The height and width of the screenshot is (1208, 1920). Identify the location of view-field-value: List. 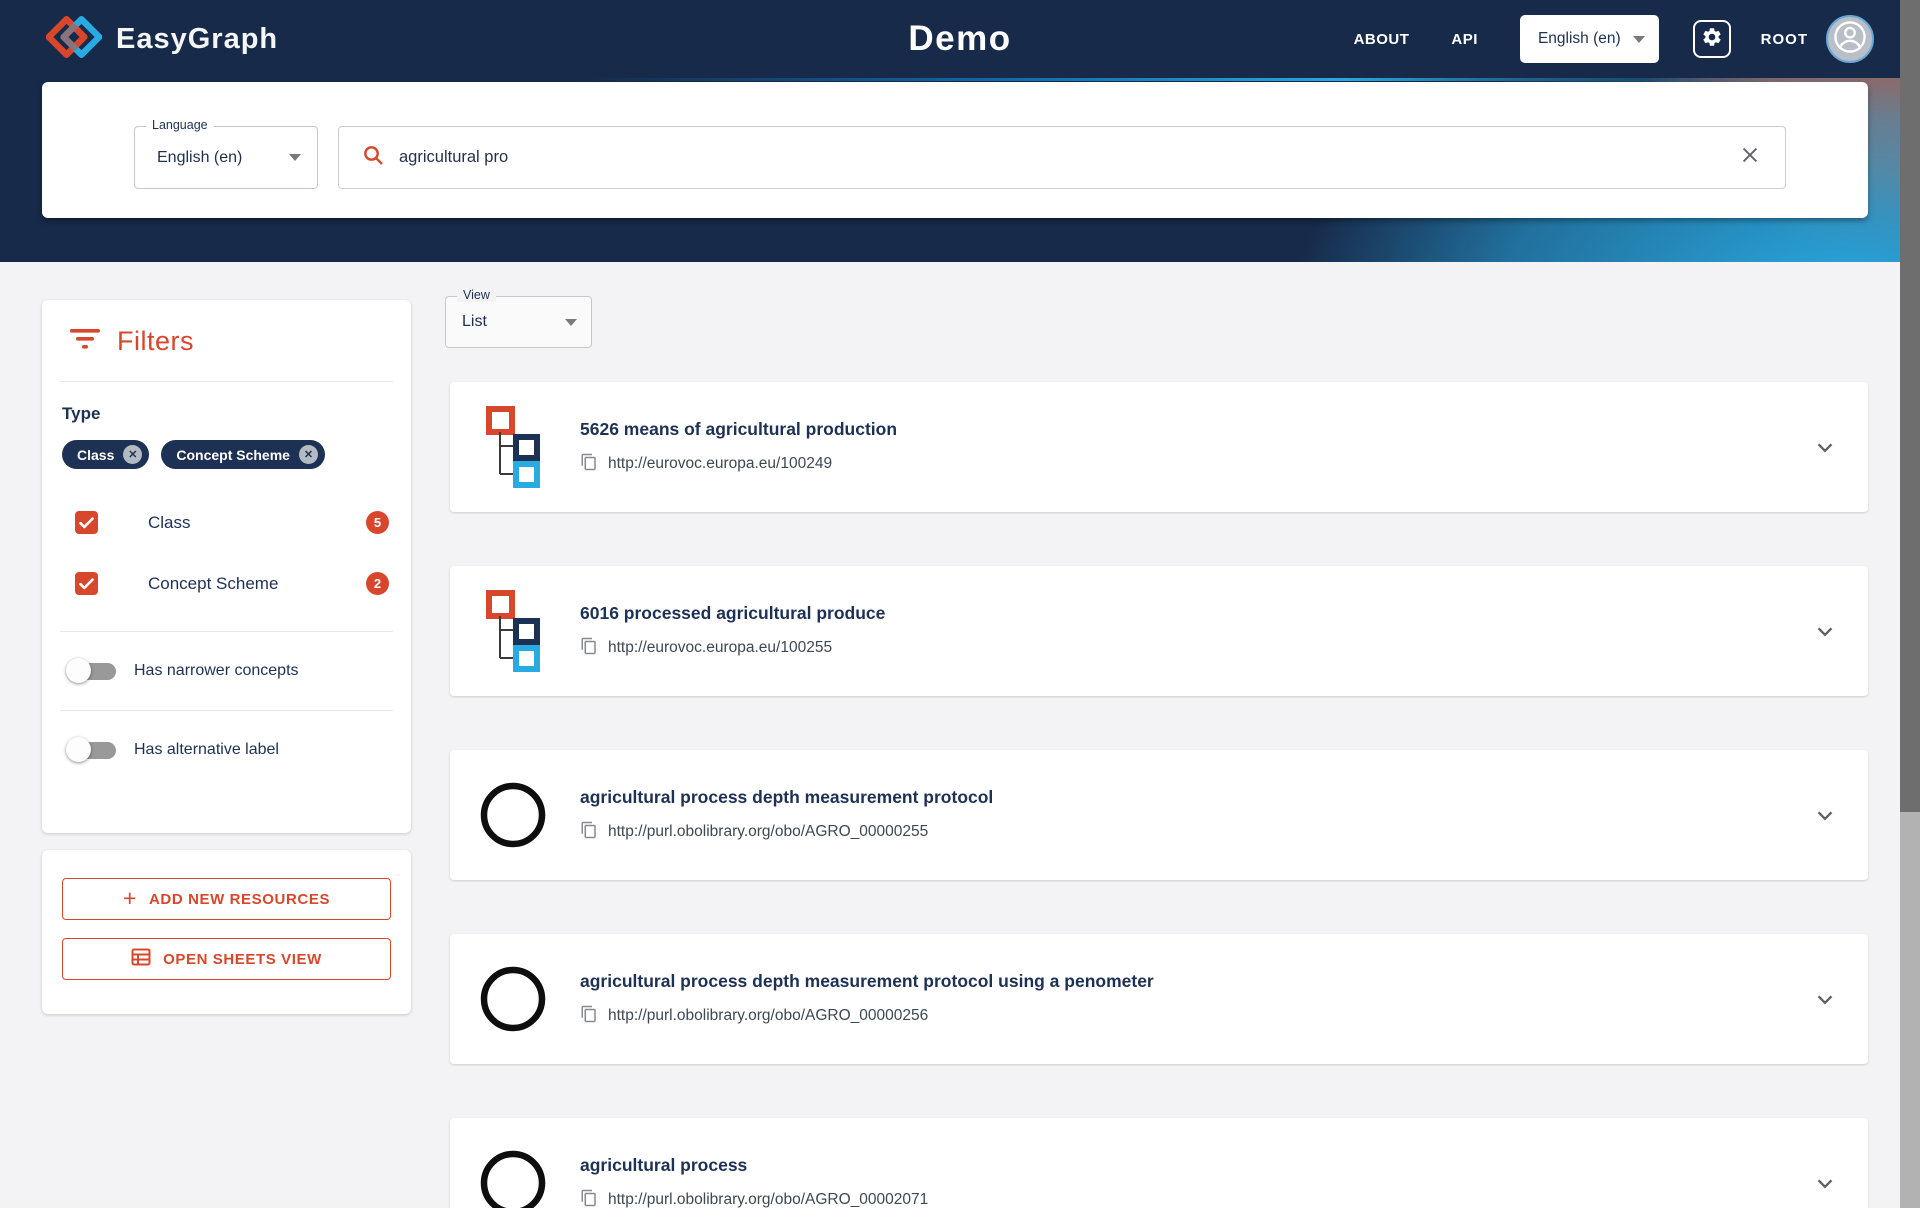
(474, 321).